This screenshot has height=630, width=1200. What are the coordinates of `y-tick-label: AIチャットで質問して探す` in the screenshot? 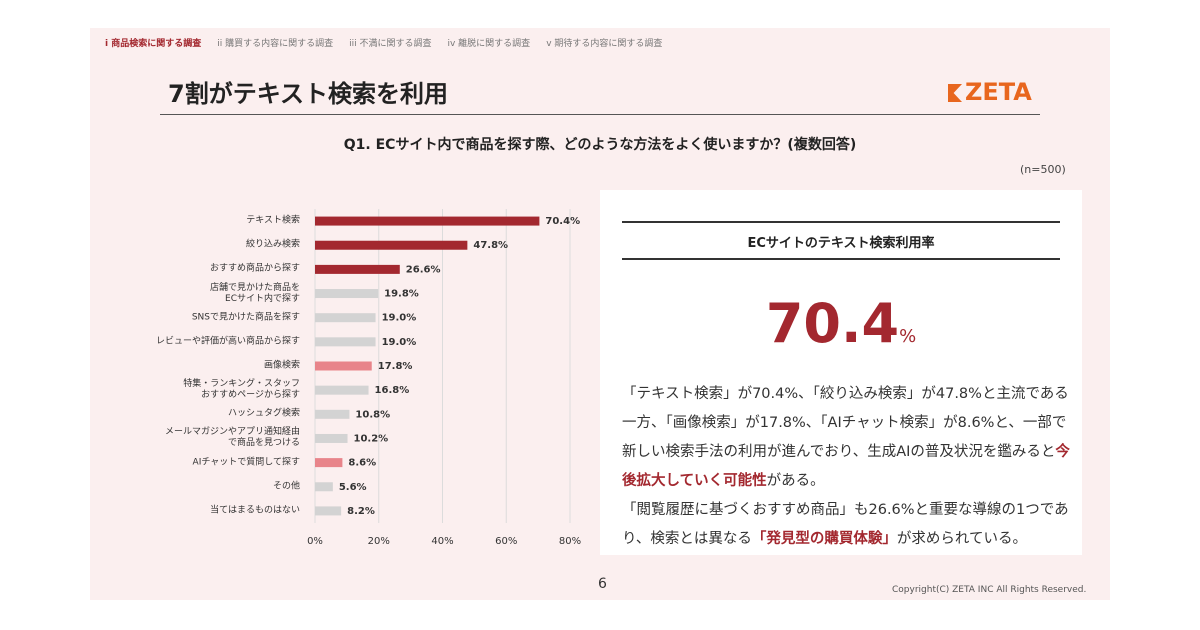 It's located at (246, 462).